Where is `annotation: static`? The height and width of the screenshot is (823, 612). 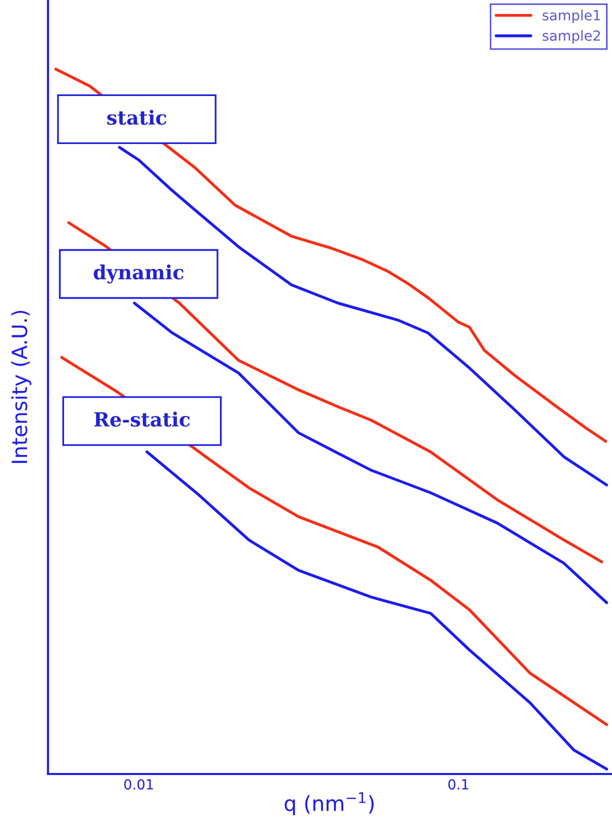
annotation: static is located at coordinates (136, 117).